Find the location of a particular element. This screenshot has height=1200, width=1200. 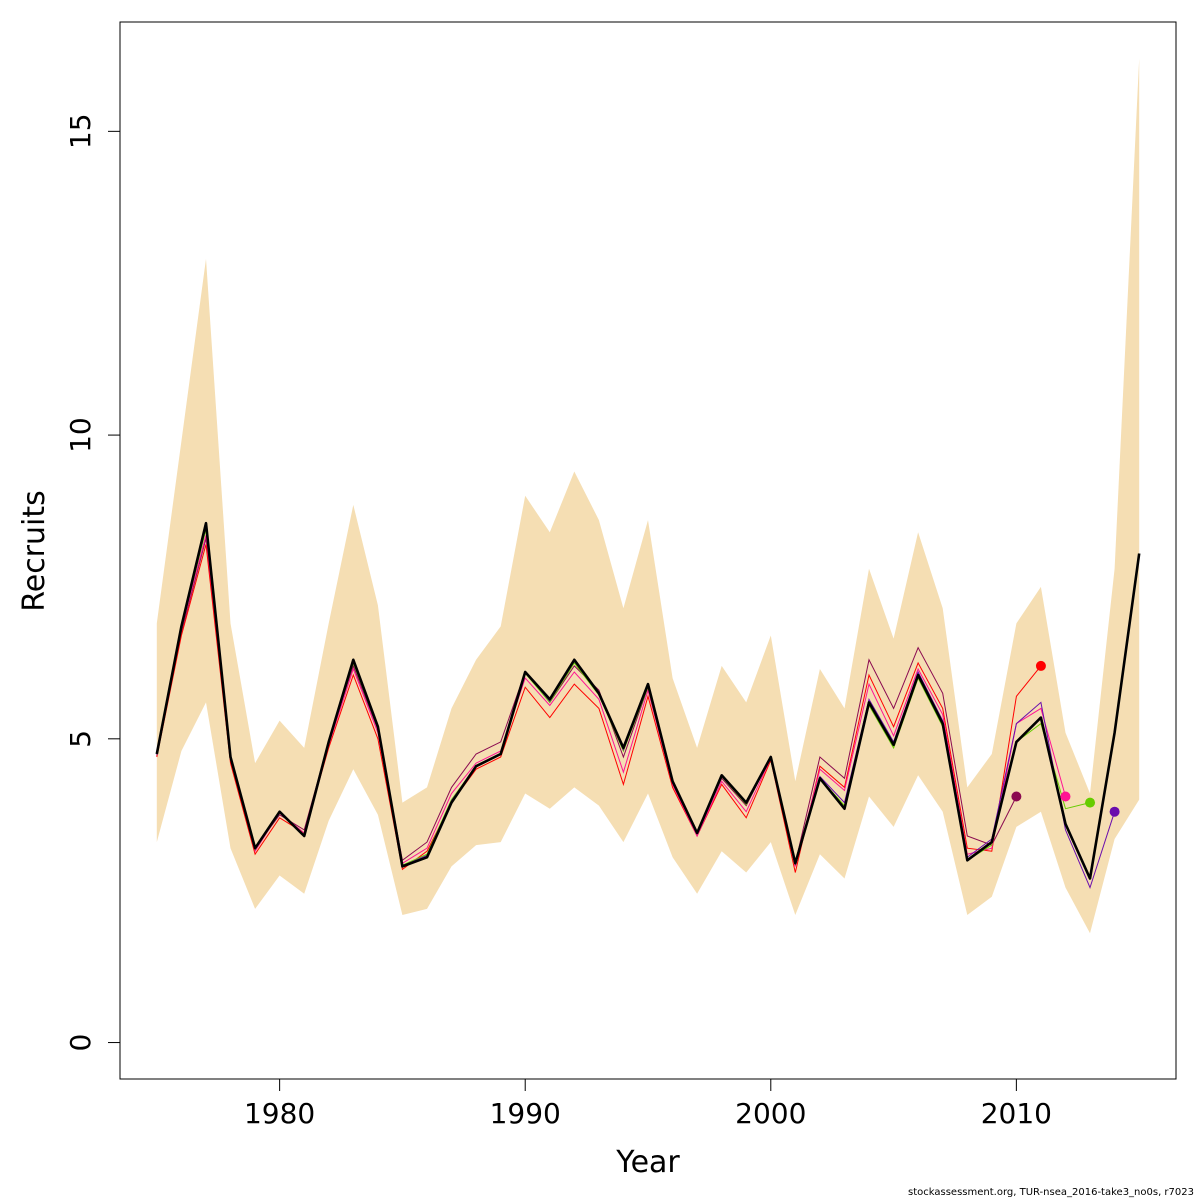

x-tick-label: 1990 is located at coordinates (525, 1113).